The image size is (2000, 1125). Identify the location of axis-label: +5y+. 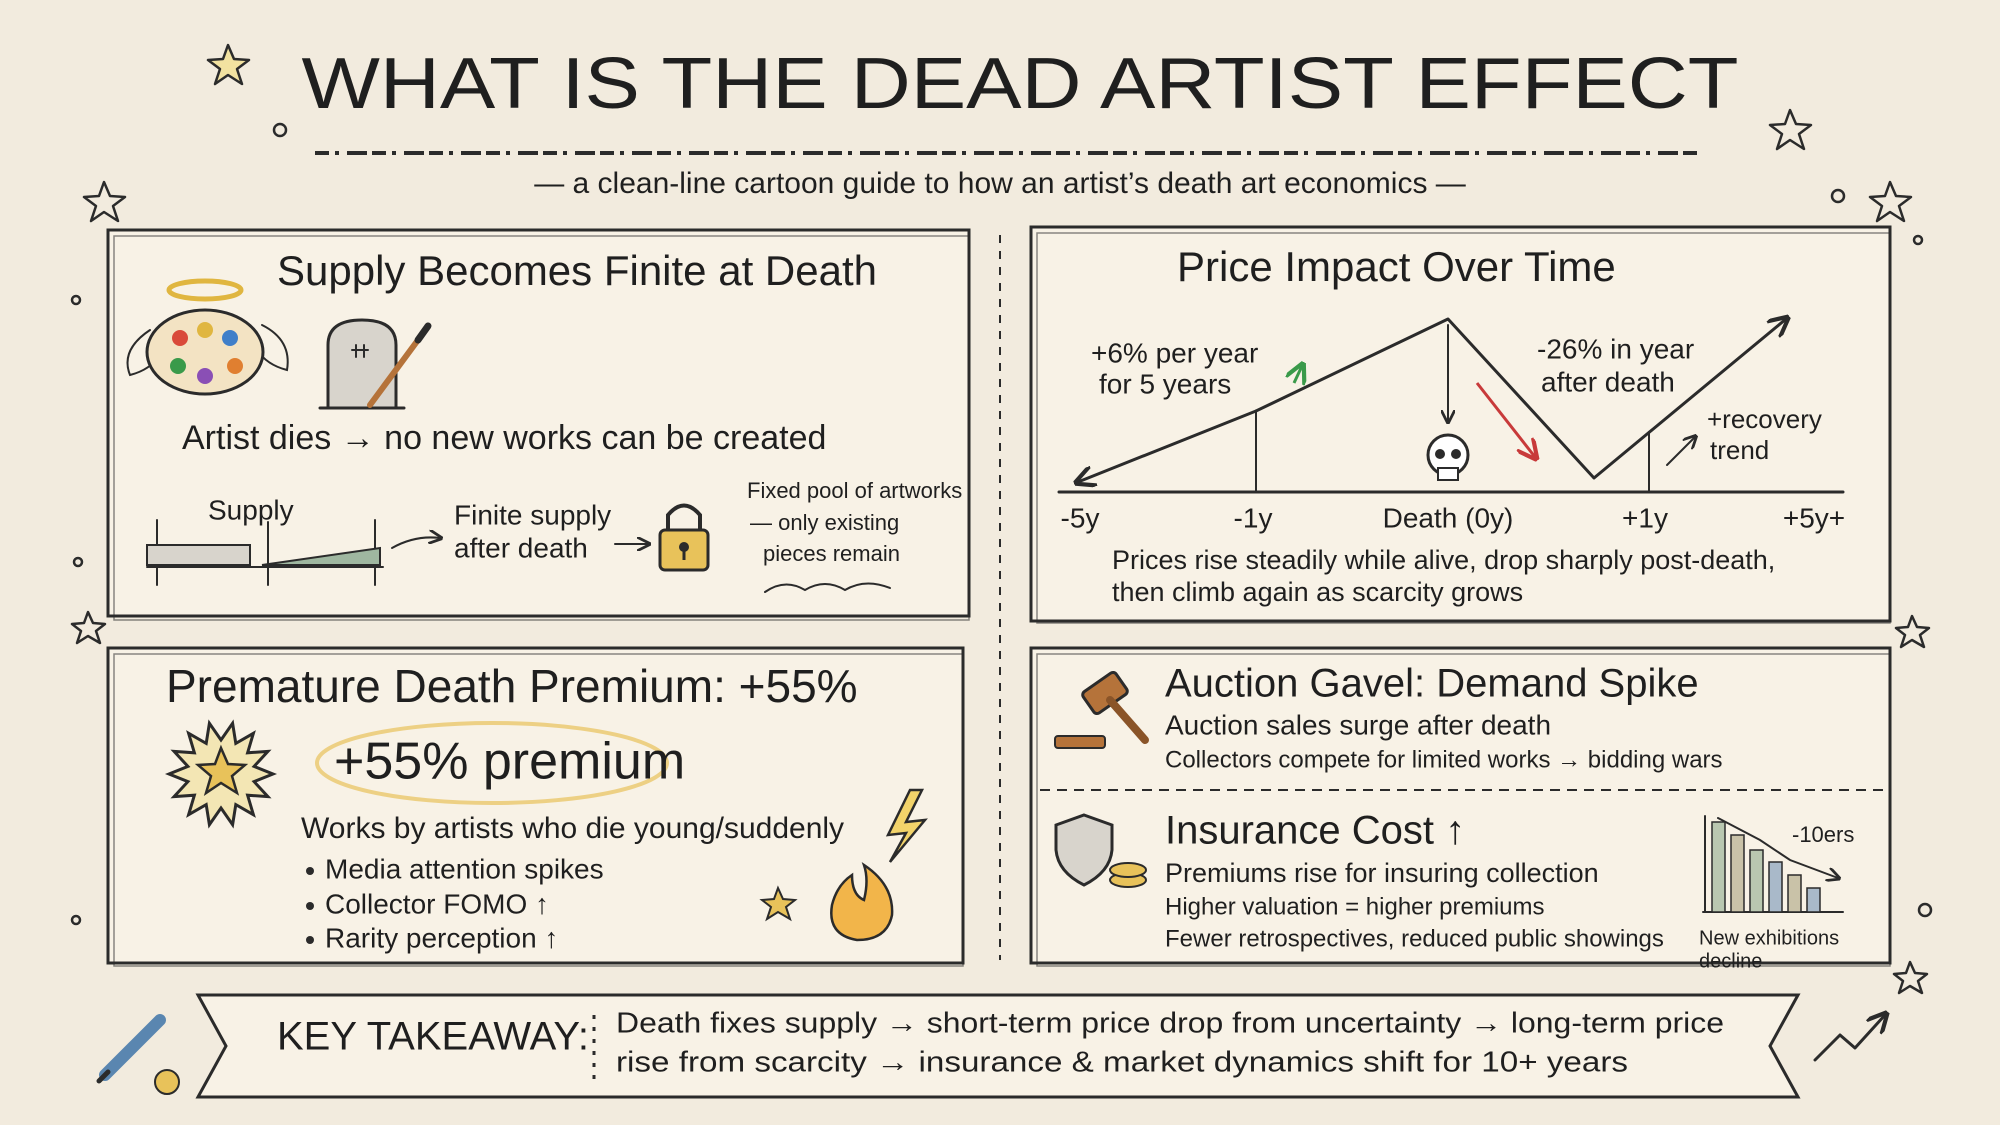
(1814, 517).